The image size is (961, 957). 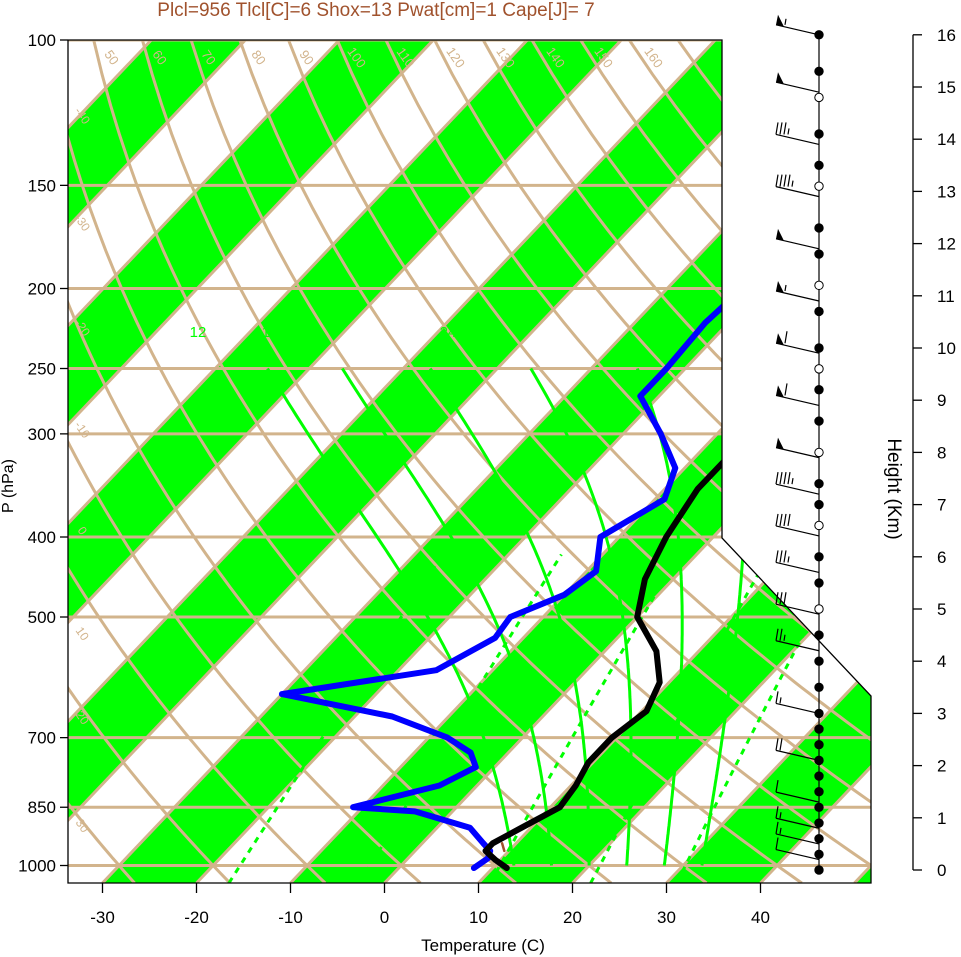 I want to click on height-tick-label: 14, so click(x=946, y=139).